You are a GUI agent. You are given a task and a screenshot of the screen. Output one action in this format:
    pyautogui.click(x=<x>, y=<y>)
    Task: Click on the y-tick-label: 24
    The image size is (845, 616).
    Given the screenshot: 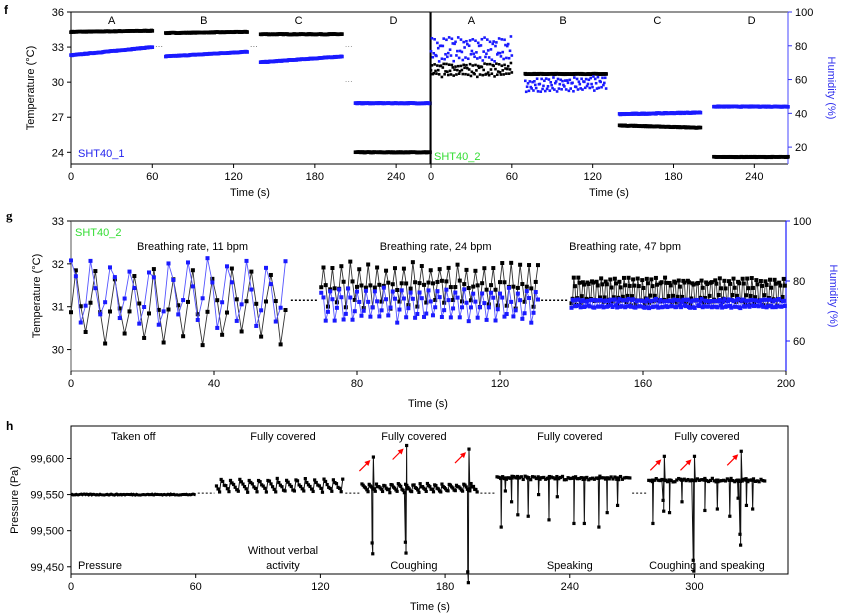 What is the action you would take?
    pyautogui.click(x=58, y=153)
    